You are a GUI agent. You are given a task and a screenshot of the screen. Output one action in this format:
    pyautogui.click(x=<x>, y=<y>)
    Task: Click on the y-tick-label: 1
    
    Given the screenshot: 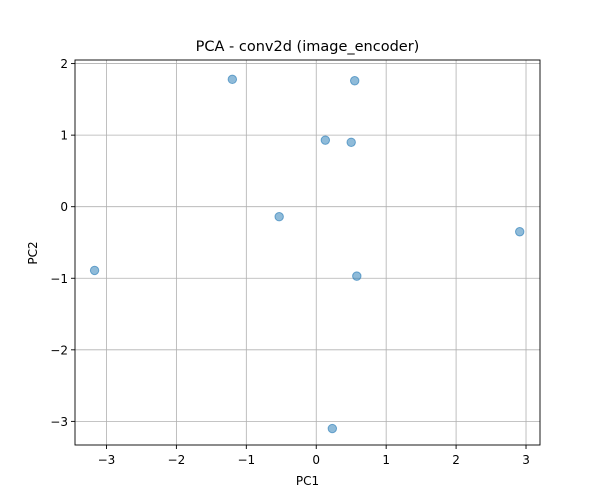 What is the action you would take?
    pyautogui.click(x=64, y=136)
    